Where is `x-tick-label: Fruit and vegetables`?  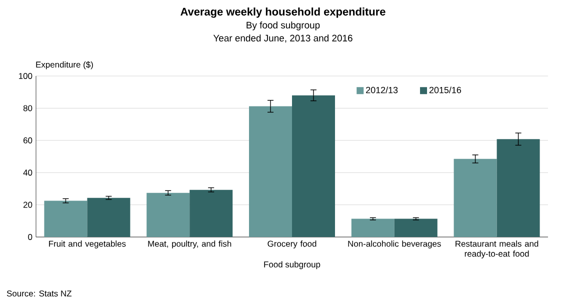
x-tick-label: Fruit and vegetables is located at coordinates (87, 244).